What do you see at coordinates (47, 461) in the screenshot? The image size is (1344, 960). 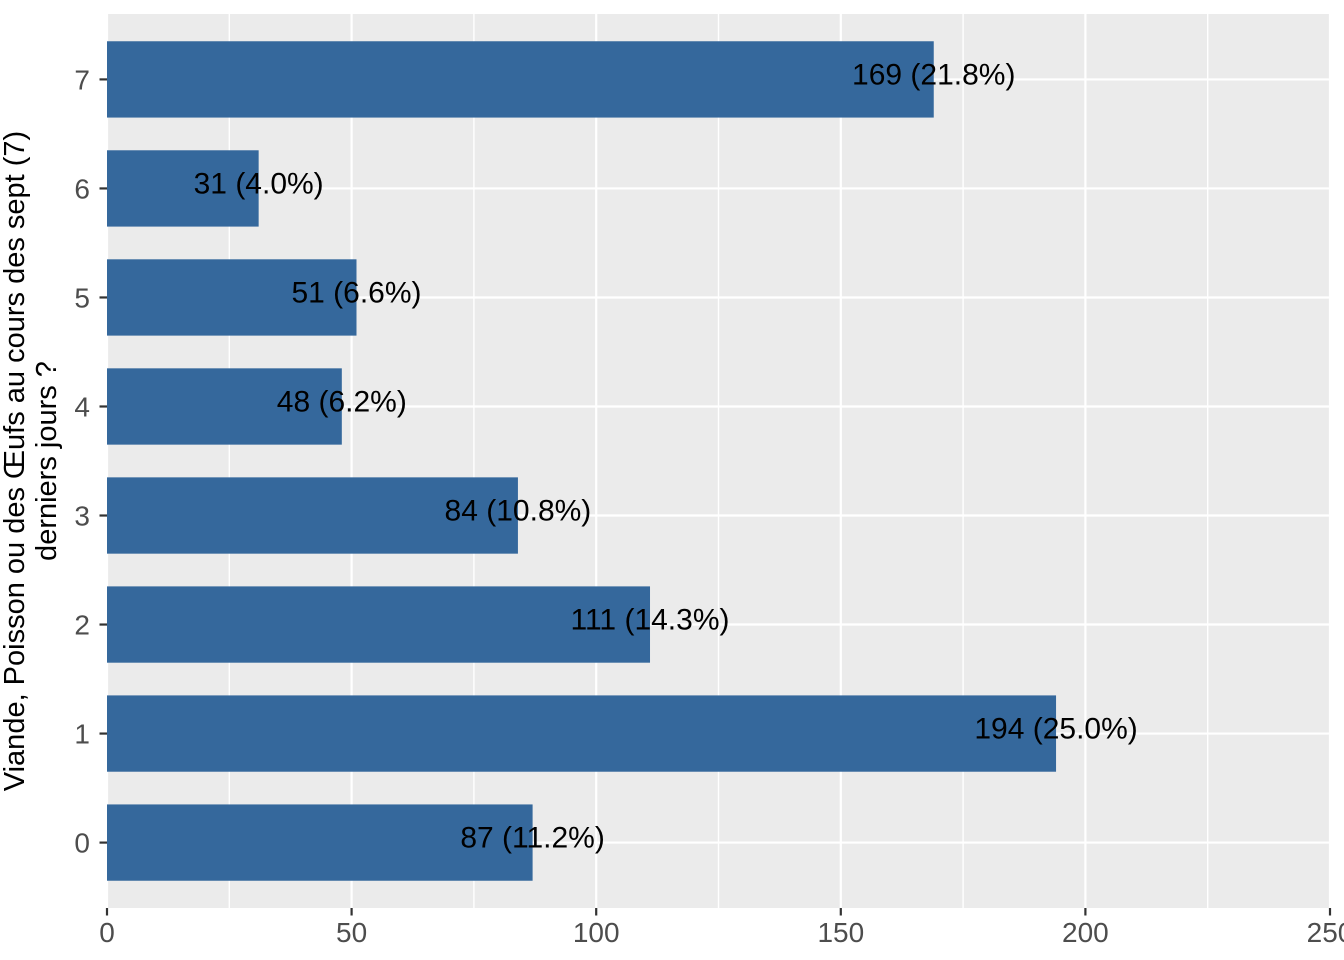 I see `y-axis-title-line-2: derniers jours ?` at bounding box center [47, 461].